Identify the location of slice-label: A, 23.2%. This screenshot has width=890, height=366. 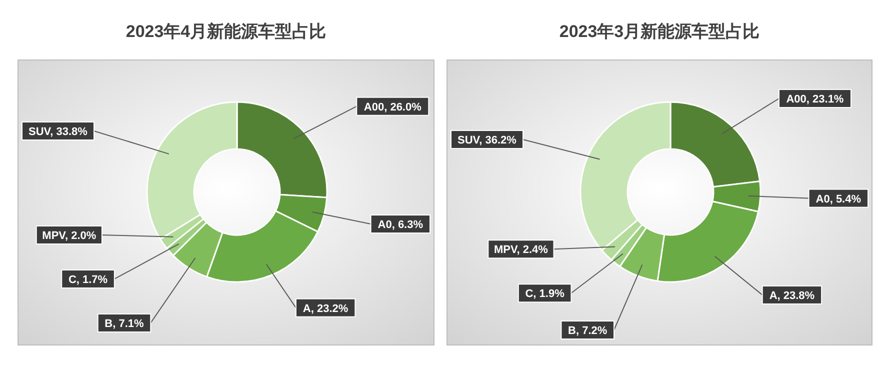
(325, 308).